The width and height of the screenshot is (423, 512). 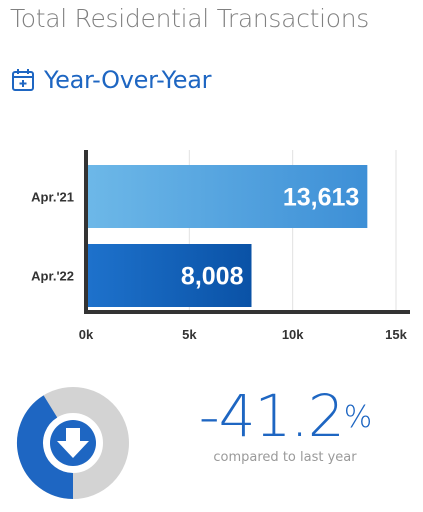 I want to click on x-tick-label: 15k, so click(x=396, y=334).